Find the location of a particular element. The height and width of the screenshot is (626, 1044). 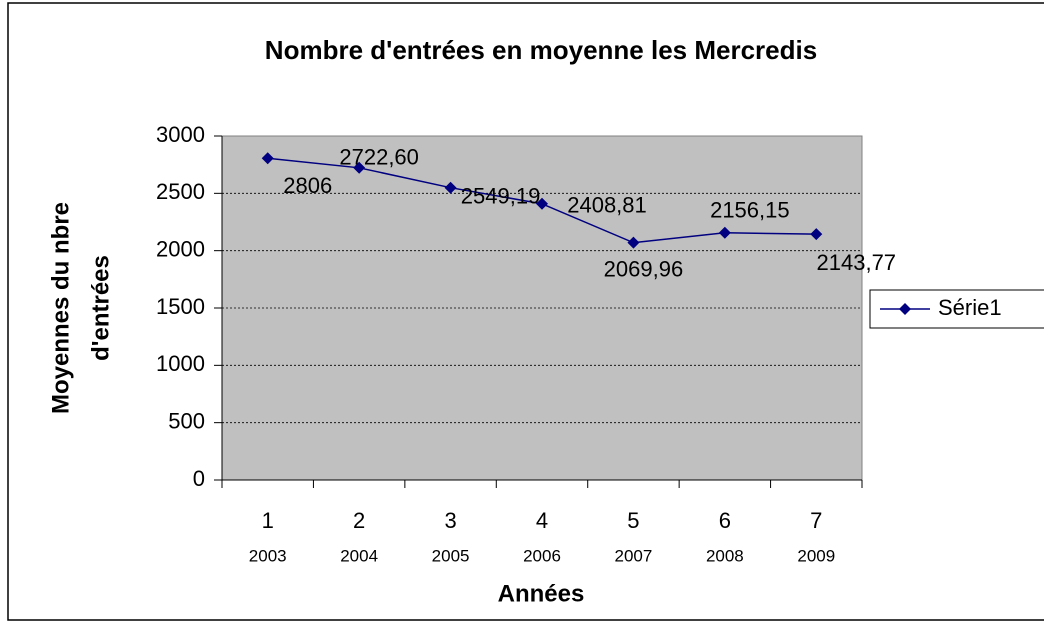

x-tick-sublabel: 2006 is located at coordinates (542, 555).